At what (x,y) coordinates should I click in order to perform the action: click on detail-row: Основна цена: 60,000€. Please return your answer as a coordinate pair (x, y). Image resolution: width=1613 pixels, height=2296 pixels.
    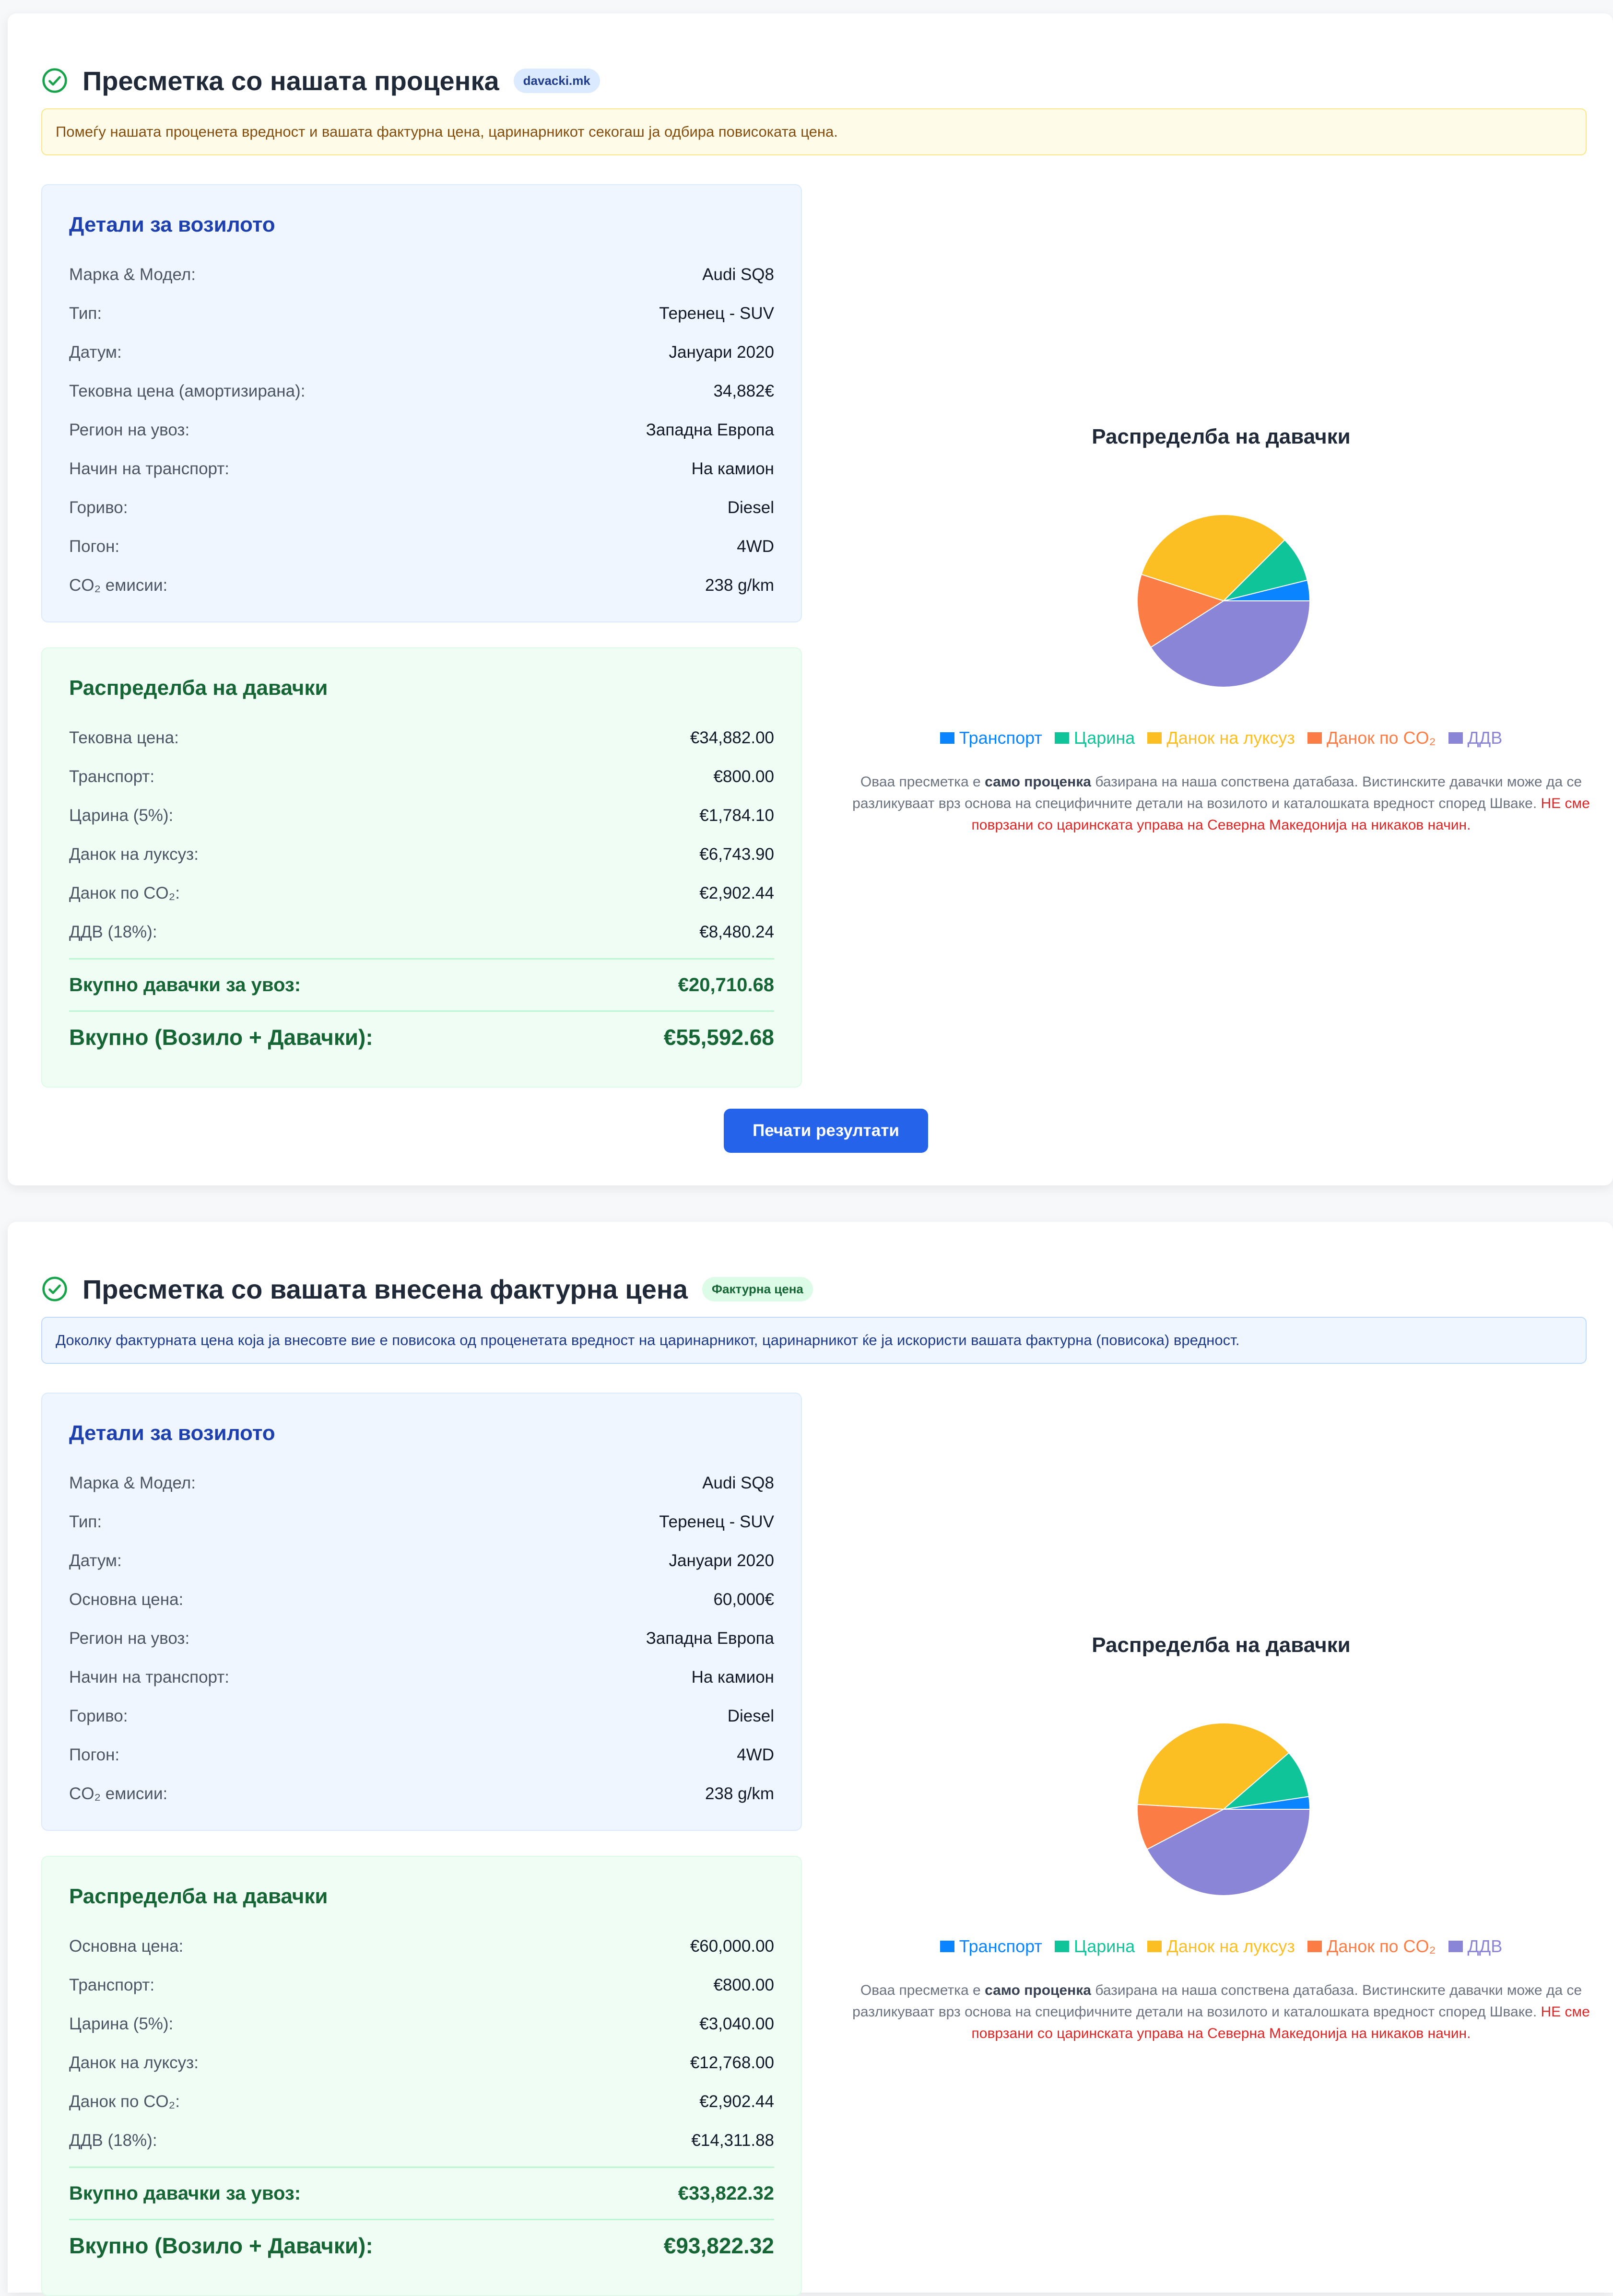
    Looking at the image, I should click on (422, 1599).